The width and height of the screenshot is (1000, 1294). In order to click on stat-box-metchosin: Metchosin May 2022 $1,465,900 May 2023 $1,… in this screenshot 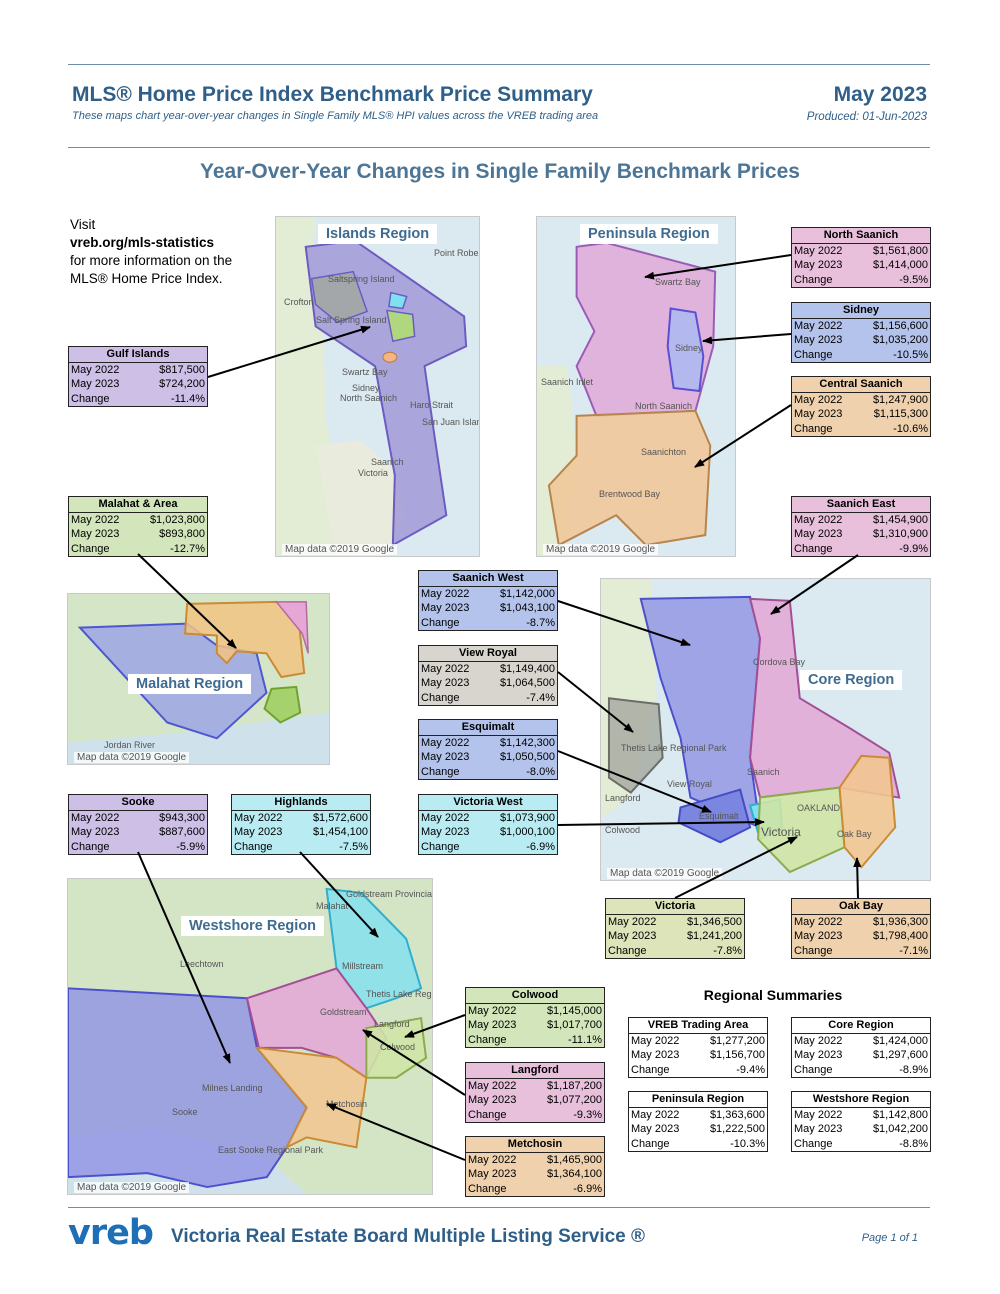, I will do `click(535, 1166)`.